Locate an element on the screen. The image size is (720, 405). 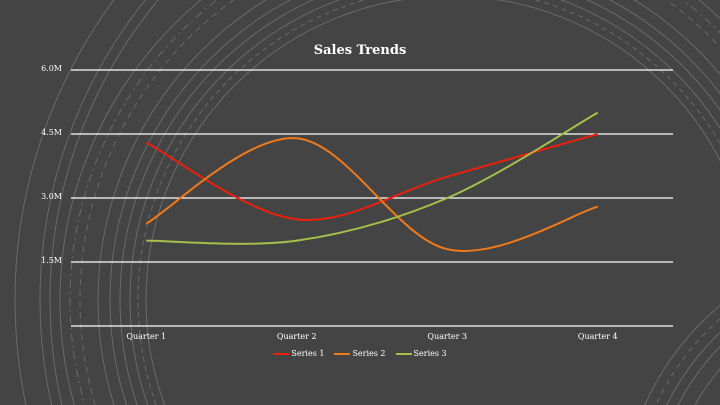
chart-legend: Series 1 Series 2 Series 3 is located at coordinates (360, 353).